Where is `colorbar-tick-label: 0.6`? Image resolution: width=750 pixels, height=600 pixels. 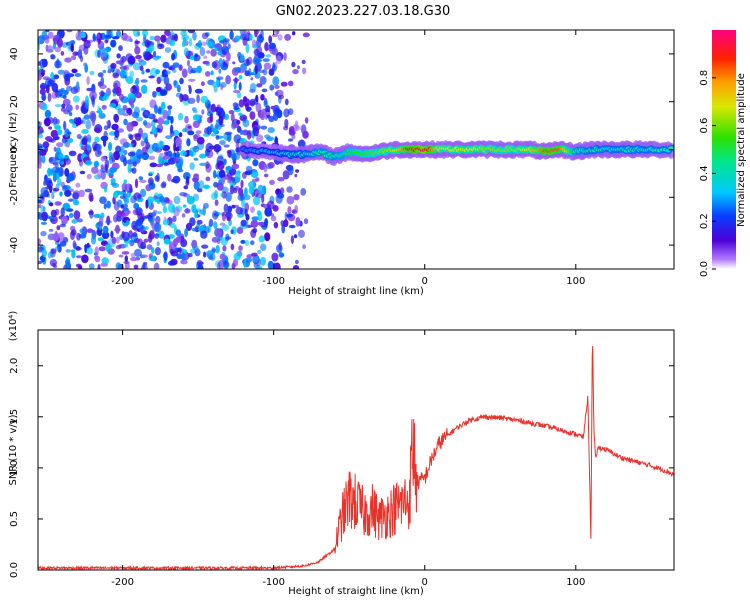 colorbar-tick-label: 0.6 is located at coordinates (704, 126).